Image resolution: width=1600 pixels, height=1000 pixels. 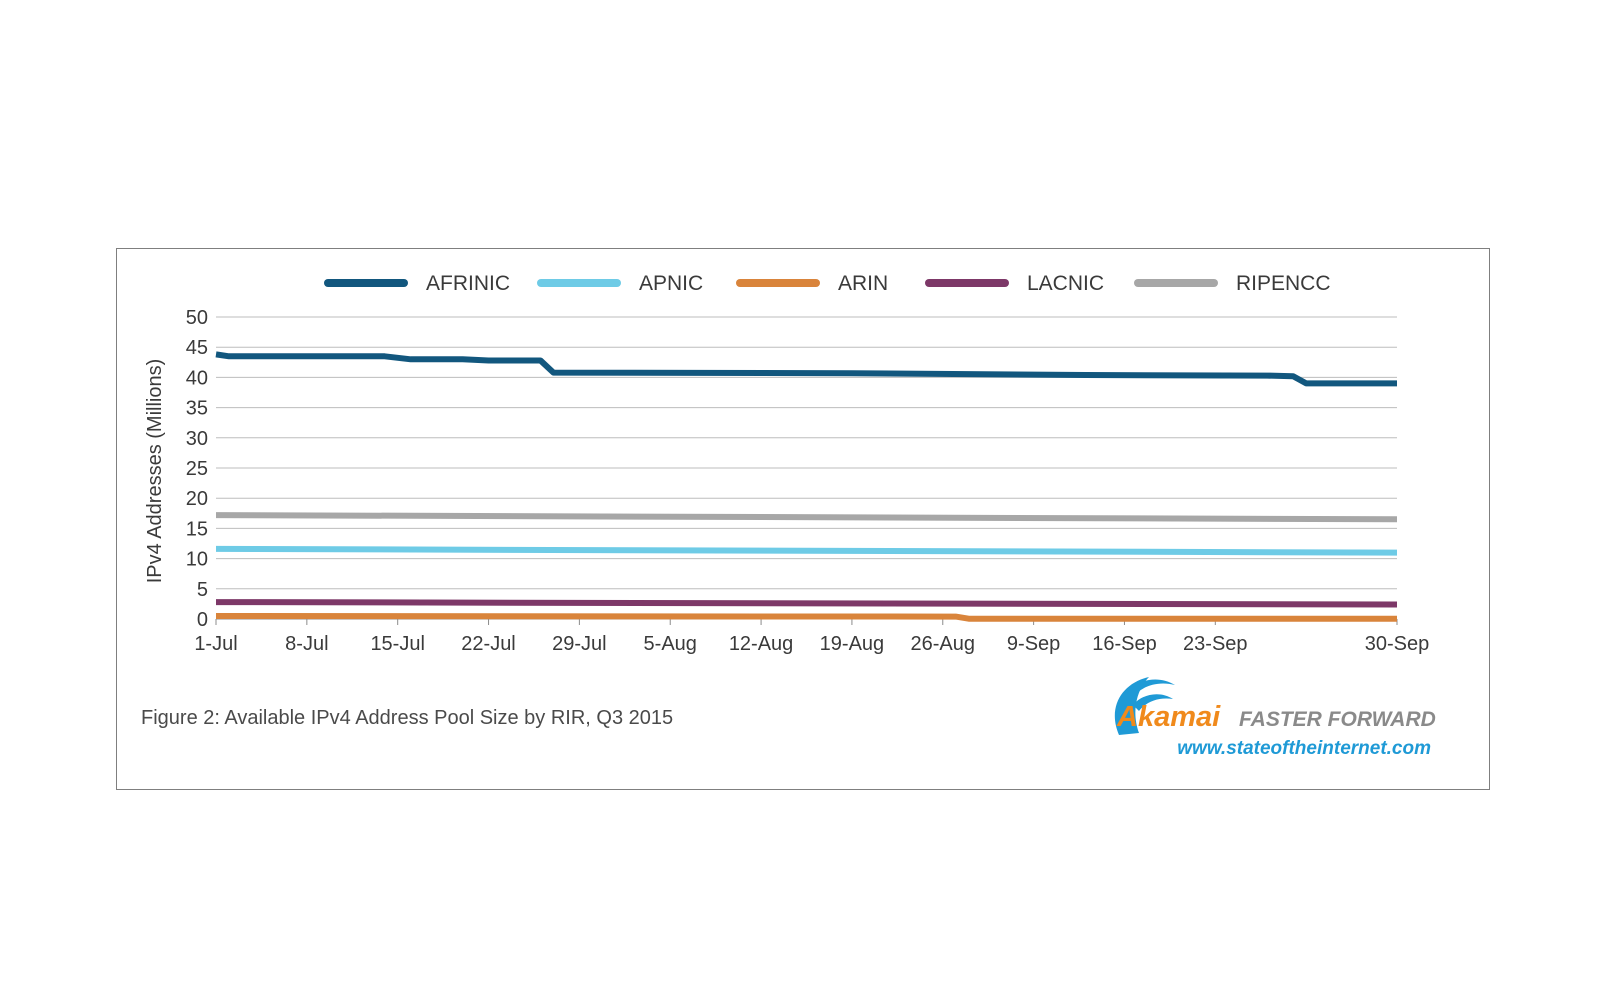 I want to click on x-tick-label: 12-Aug, so click(x=761, y=644).